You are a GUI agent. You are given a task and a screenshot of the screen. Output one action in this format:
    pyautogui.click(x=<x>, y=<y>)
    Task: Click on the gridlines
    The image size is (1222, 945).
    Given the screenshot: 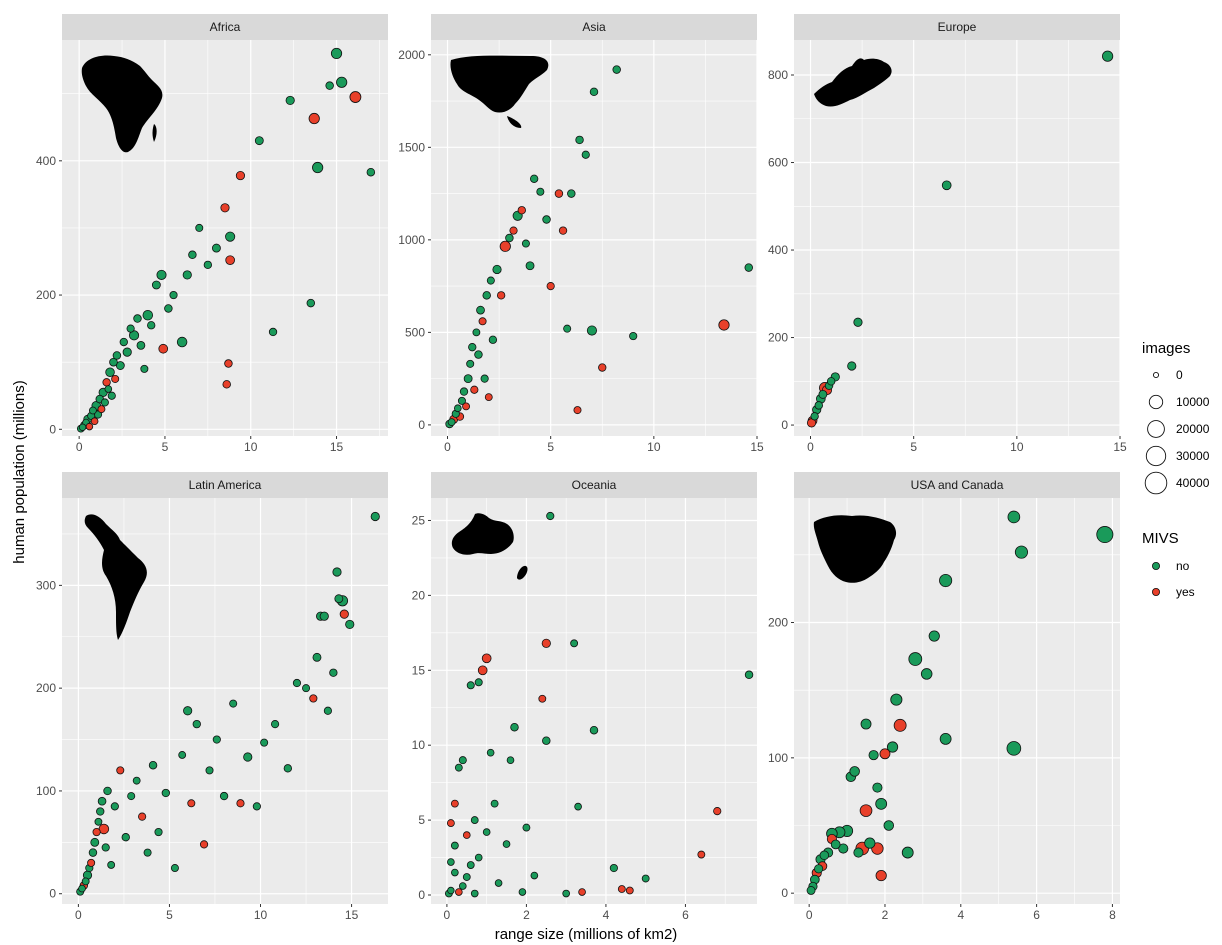 What is the action you would take?
    pyautogui.click(x=594, y=701)
    